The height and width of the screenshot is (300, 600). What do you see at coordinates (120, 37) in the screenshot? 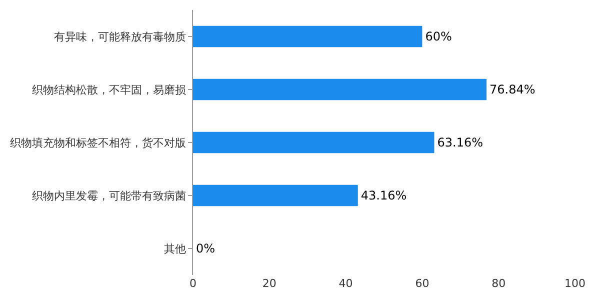
I see `y-tick-label: 有异味，可能释放有毒物质` at bounding box center [120, 37].